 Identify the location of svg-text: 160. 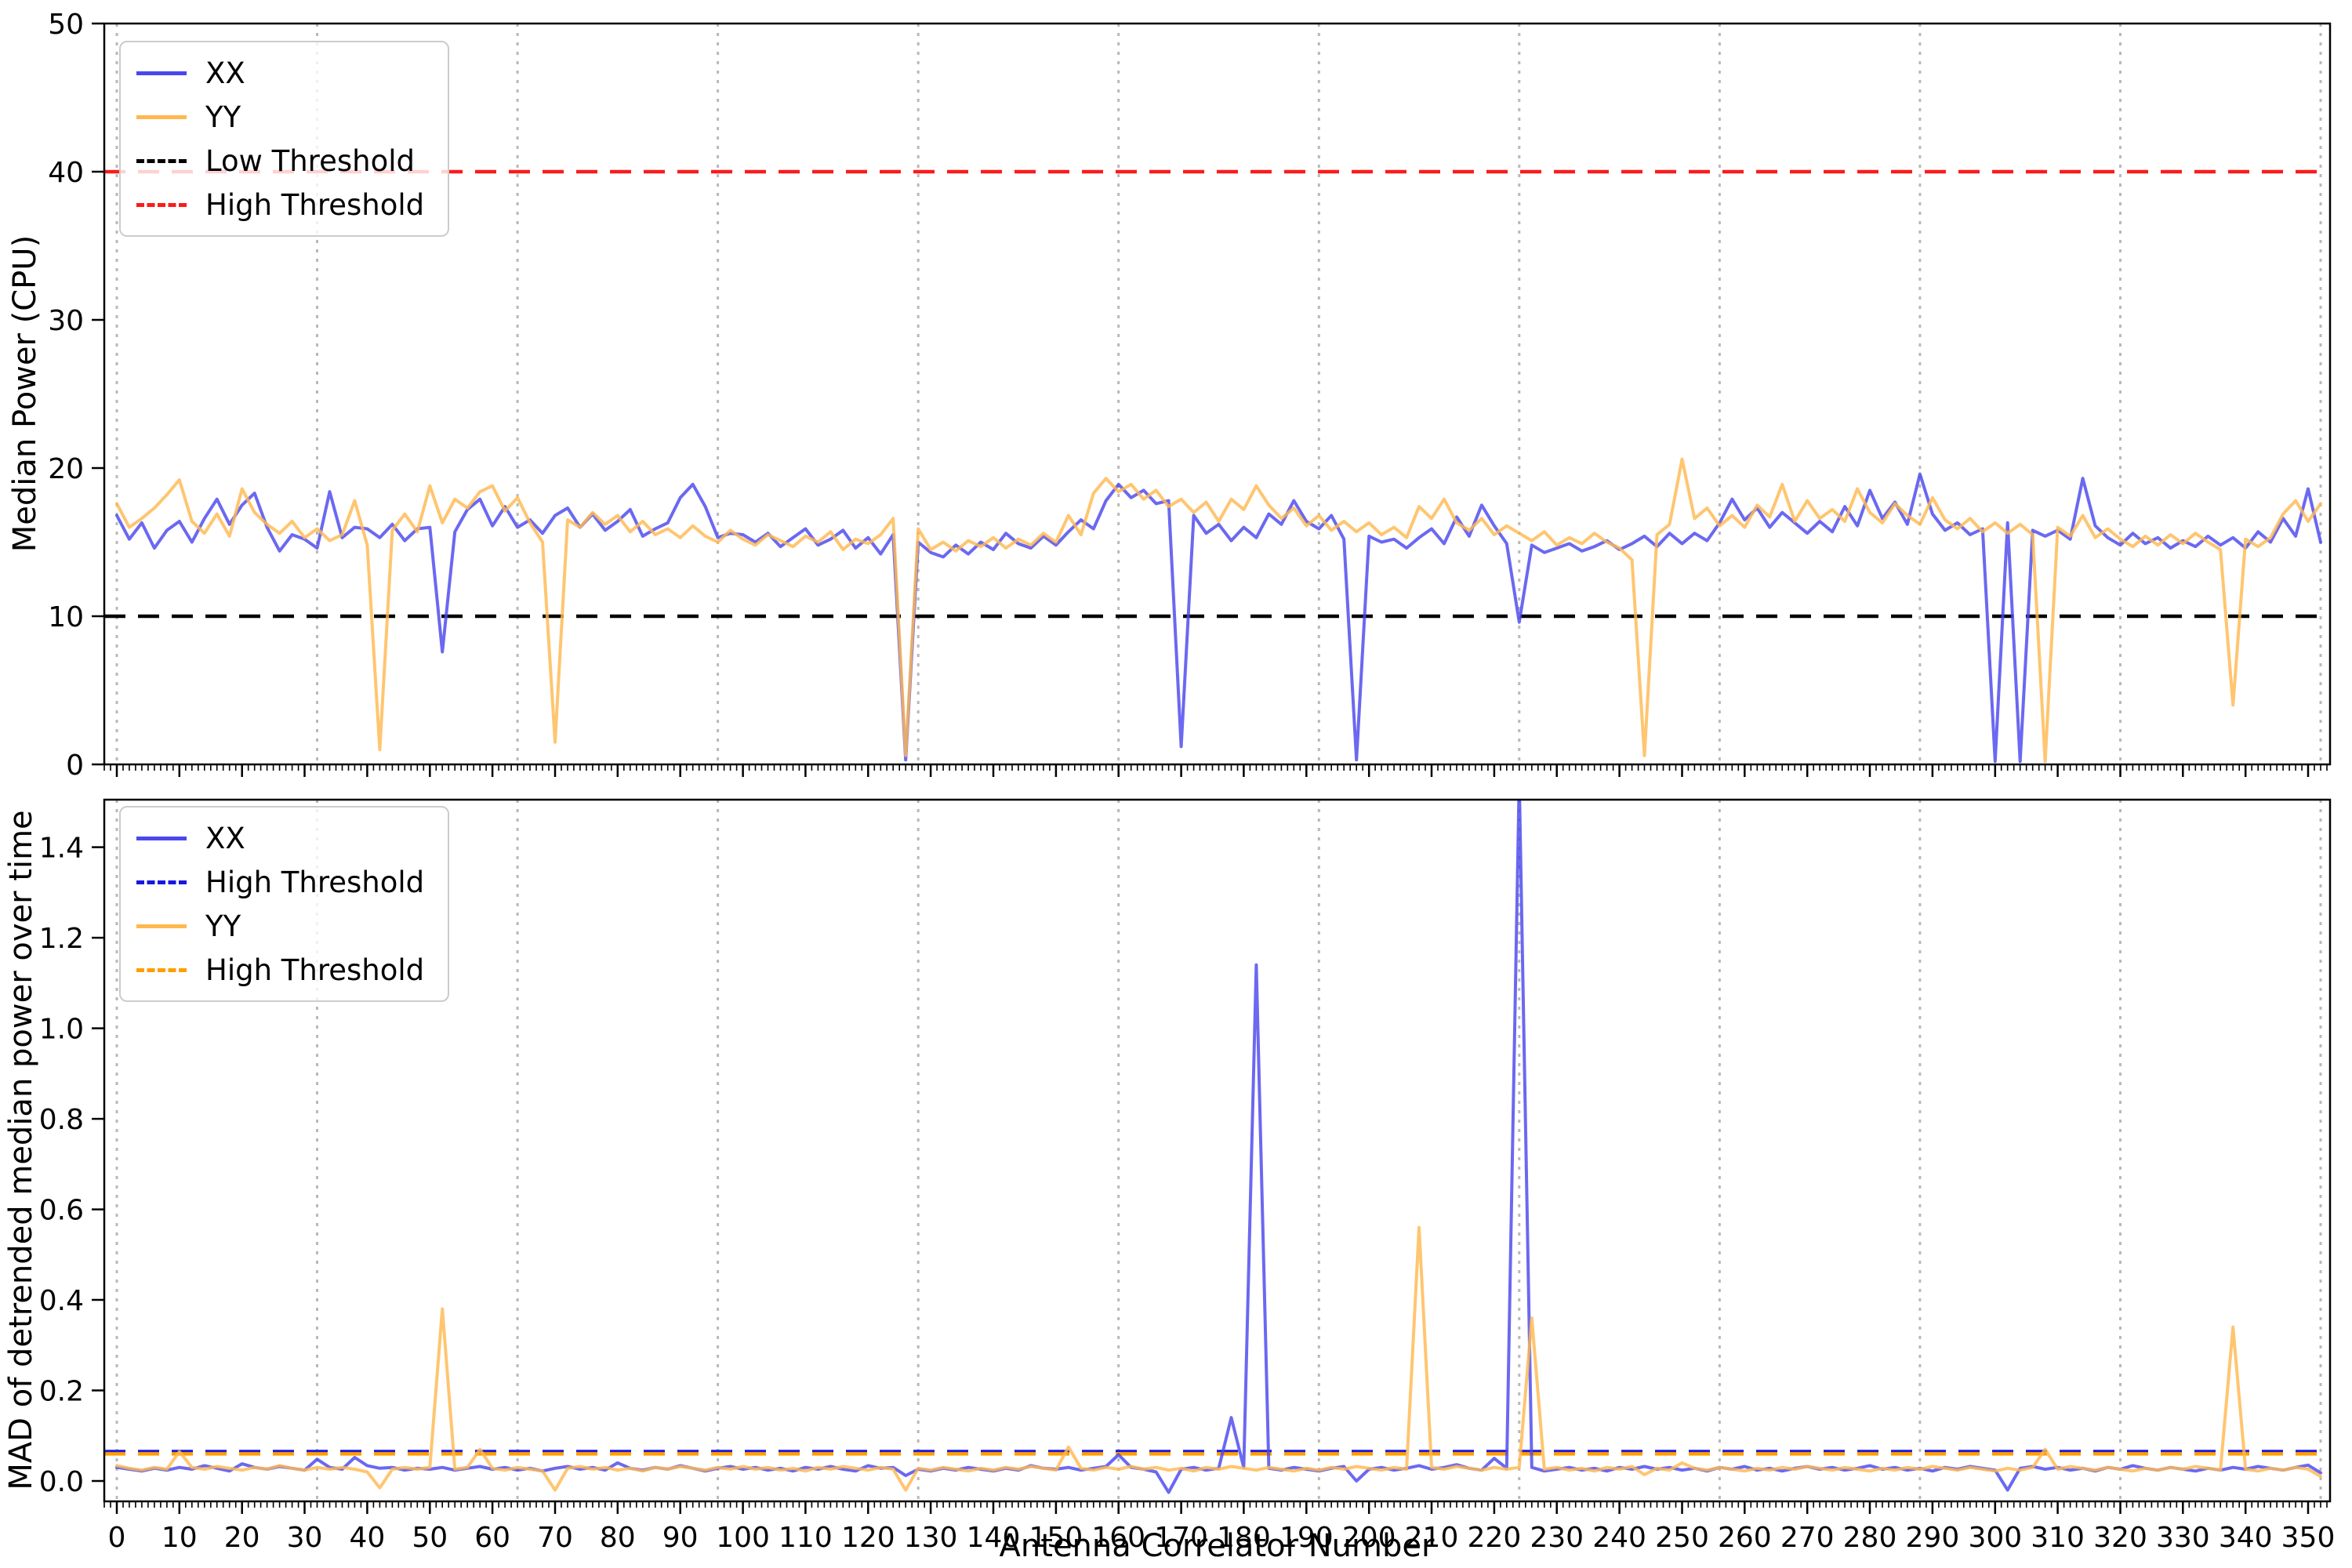
(1118, 1538).